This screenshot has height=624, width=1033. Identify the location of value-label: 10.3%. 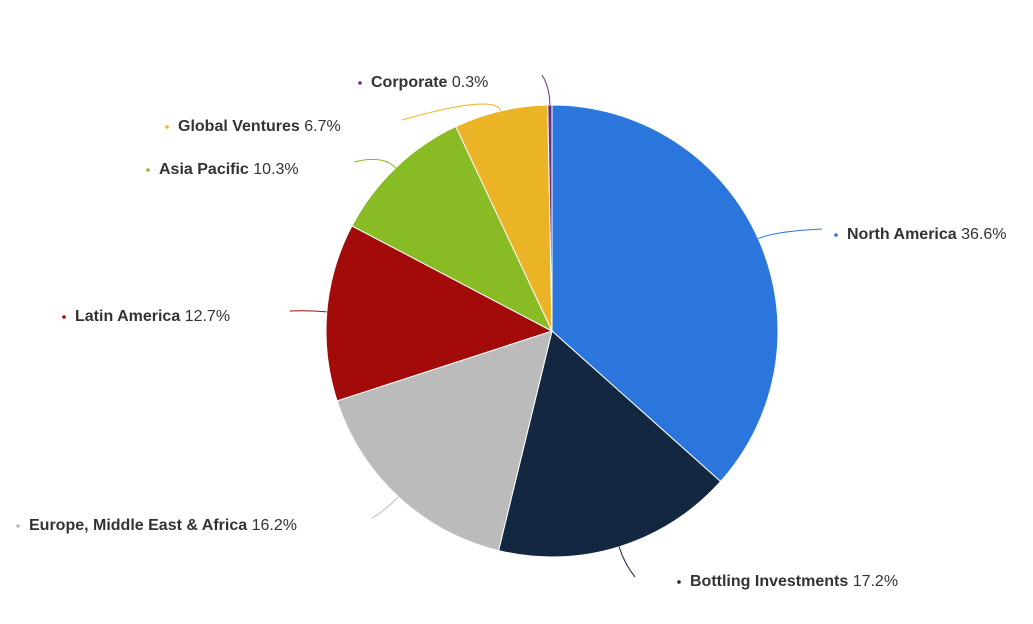
(275, 169).